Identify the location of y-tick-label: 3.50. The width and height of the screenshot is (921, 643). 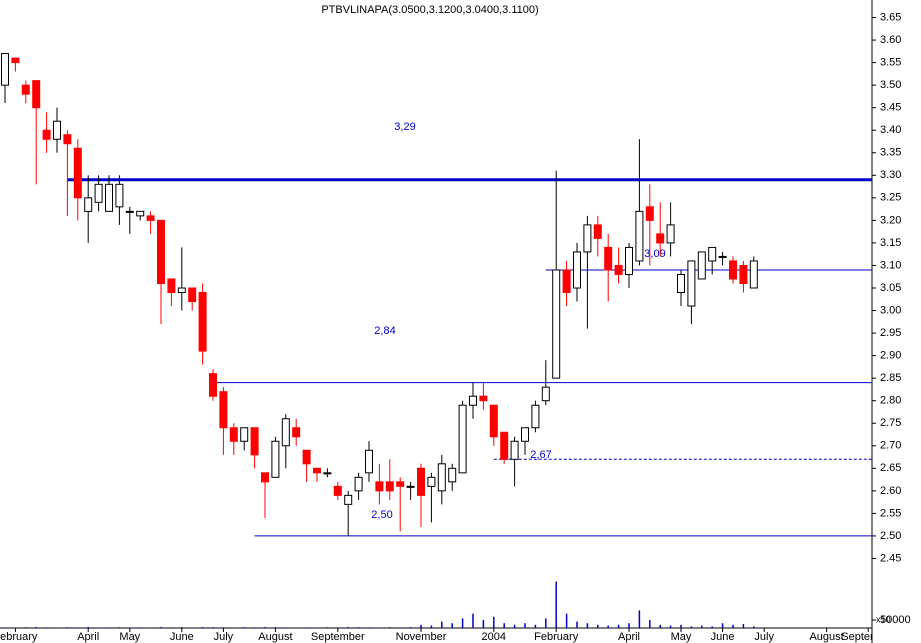
(890, 85).